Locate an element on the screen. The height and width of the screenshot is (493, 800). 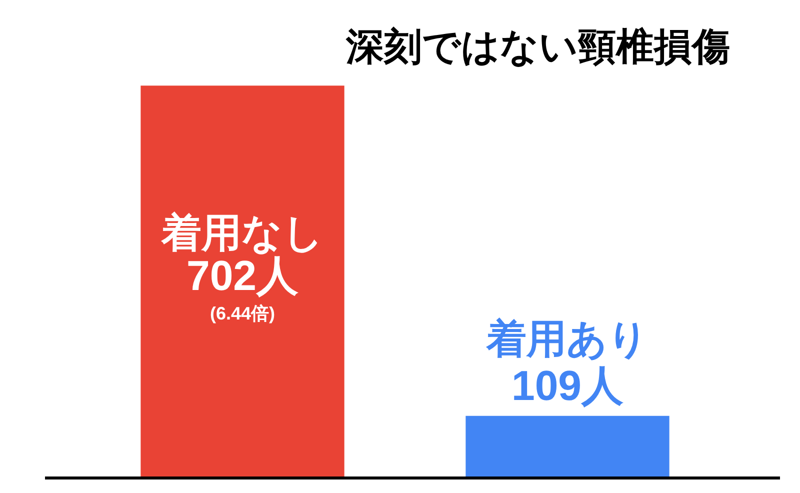
x-tick-label: 着用あり is located at coordinates (567, 339).